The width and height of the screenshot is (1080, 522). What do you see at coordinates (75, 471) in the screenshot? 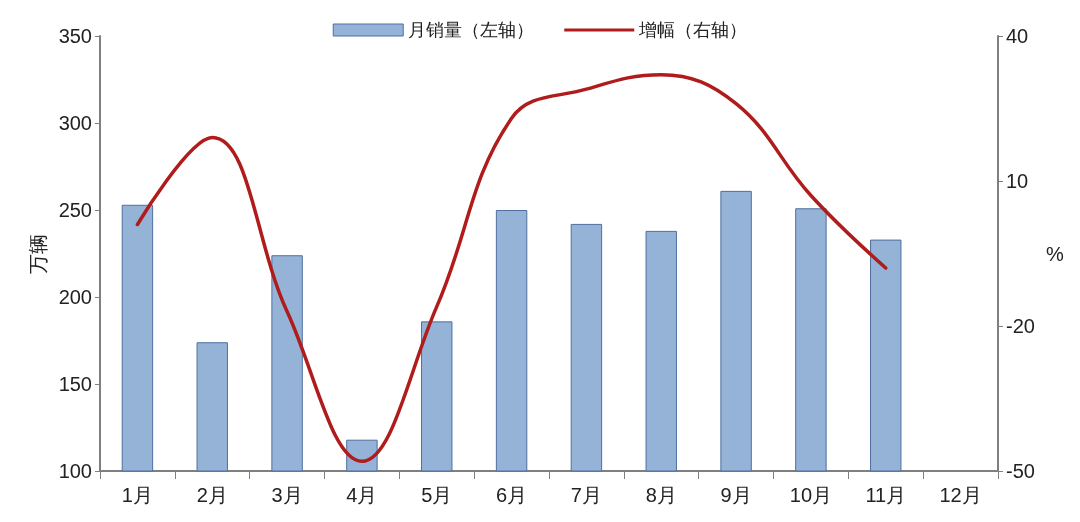
I see `y-tick-label: 100` at bounding box center [75, 471].